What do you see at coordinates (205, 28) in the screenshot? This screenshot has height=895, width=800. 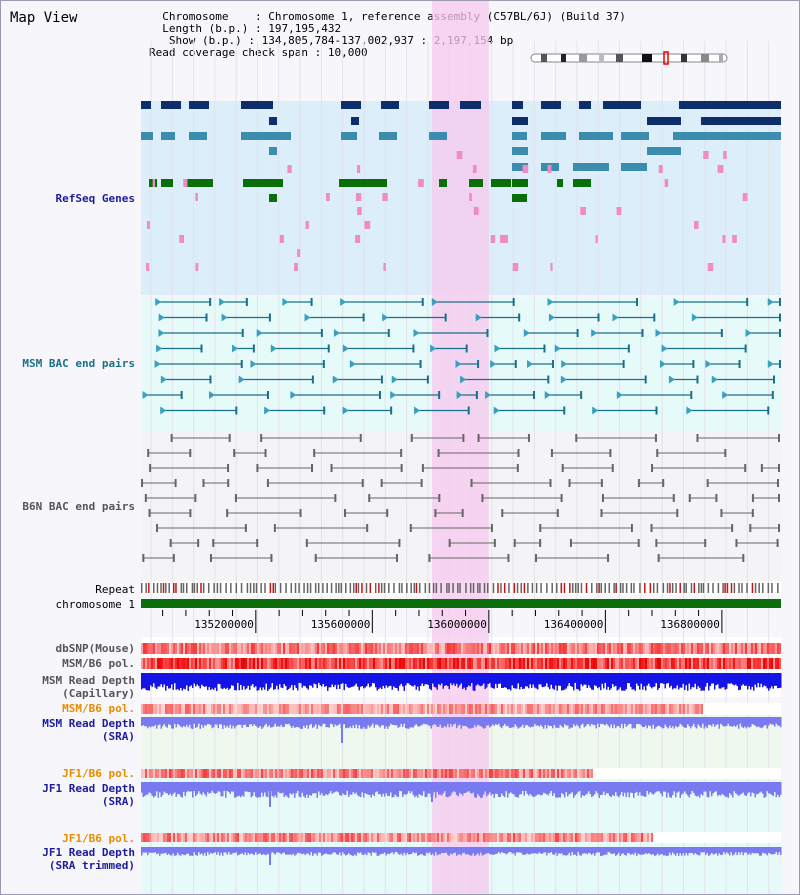 I see `length-key: Length (b.p.)` at bounding box center [205, 28].